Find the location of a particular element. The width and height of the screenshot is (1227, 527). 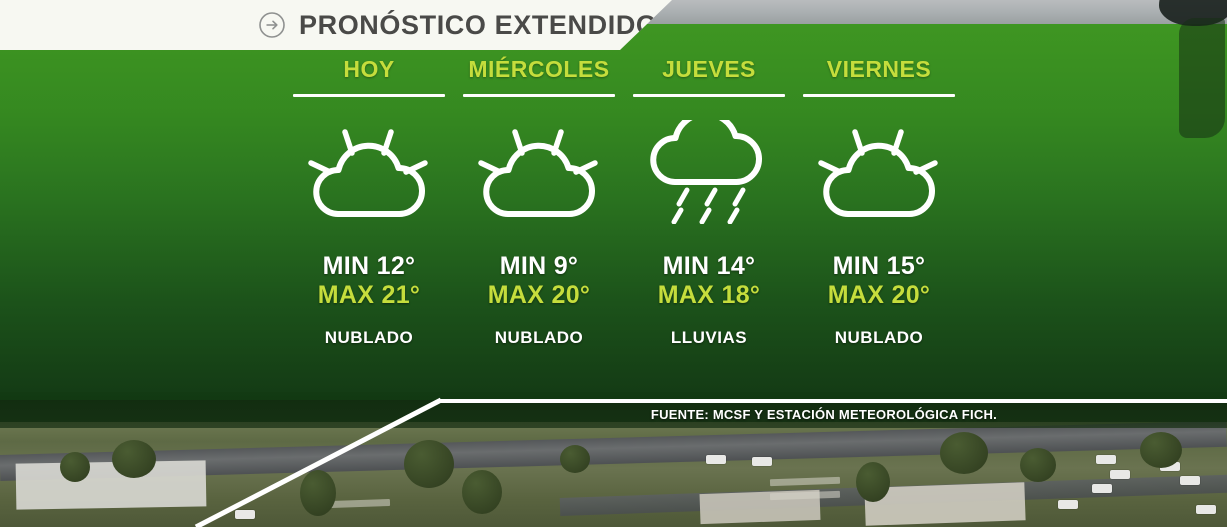

forecast-day-column: HOY MIN 12° MAX 21° NUBLADO is located at coordinates (369, 202).